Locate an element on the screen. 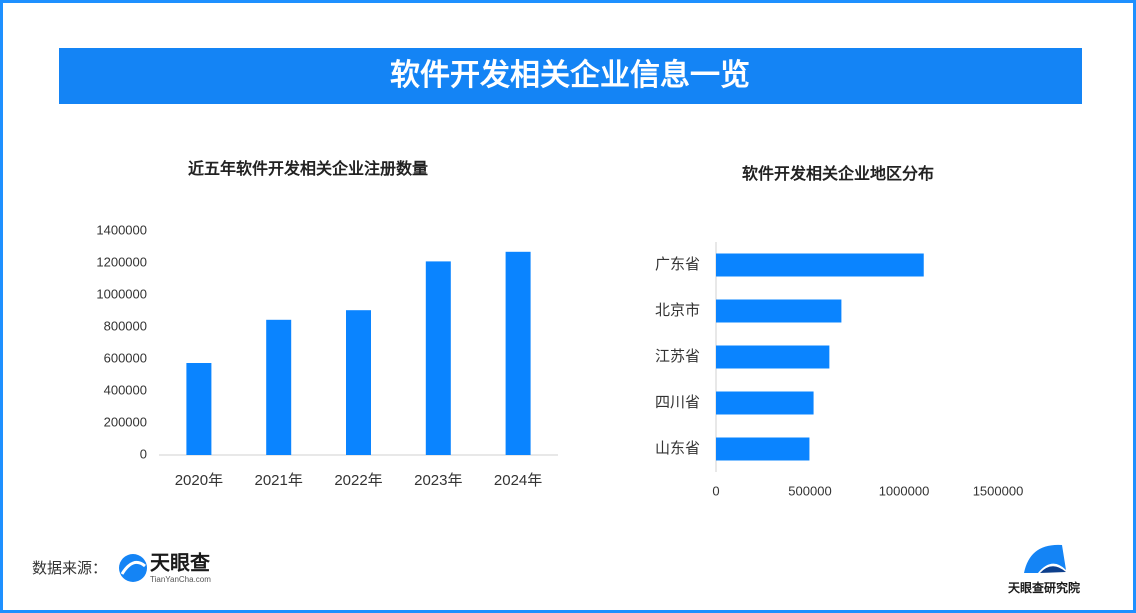  y-tick-label: 800000 is located at coordinates (125, 325).